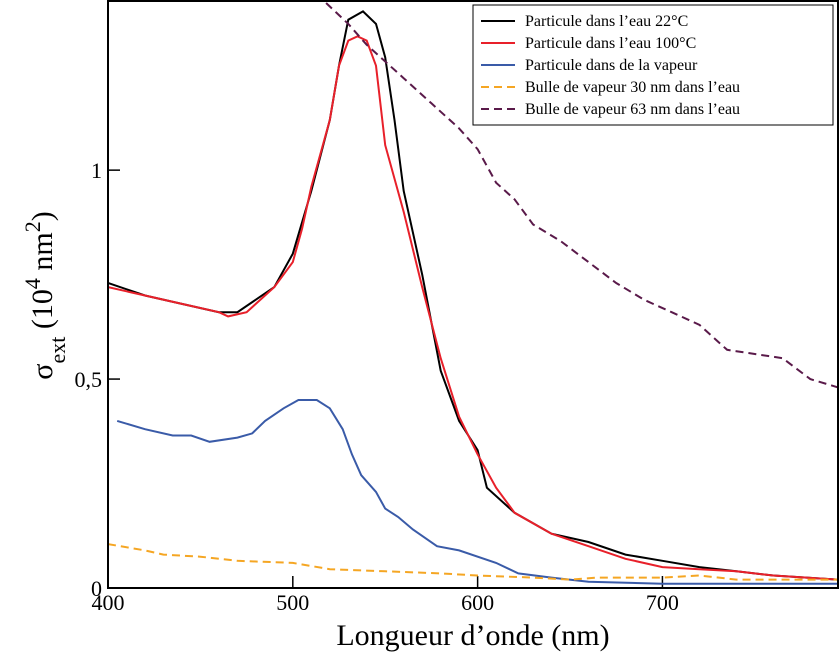  Describe the element at coordinates (42, 372) in the screenshot. I see `y-axis-label-part: σ` at that location.